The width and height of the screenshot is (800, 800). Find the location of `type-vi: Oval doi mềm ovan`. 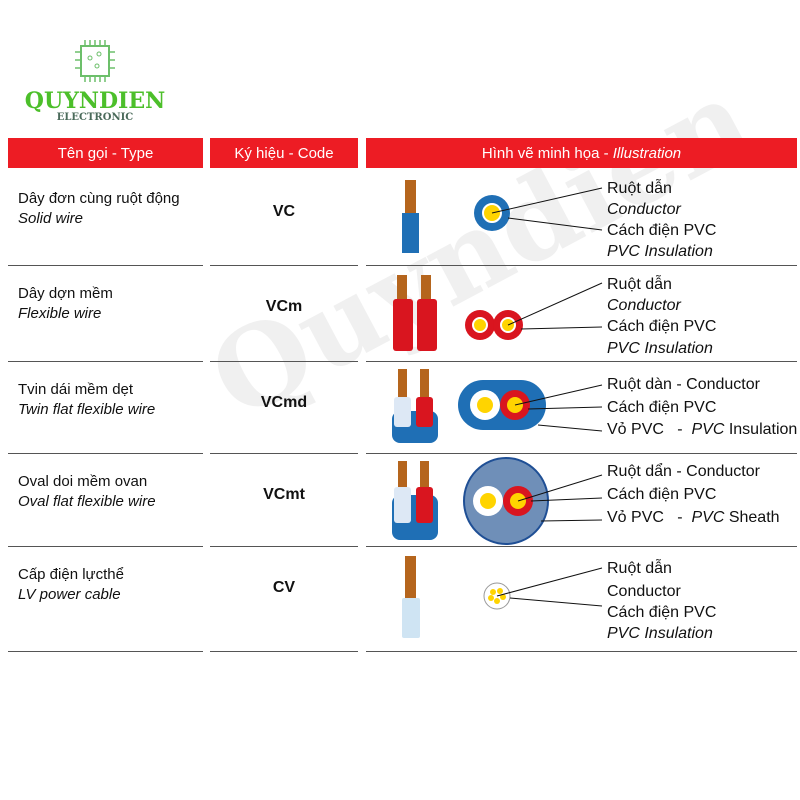

type-vi: Oval doi mềm ovan is located at coordinates (83, 481).